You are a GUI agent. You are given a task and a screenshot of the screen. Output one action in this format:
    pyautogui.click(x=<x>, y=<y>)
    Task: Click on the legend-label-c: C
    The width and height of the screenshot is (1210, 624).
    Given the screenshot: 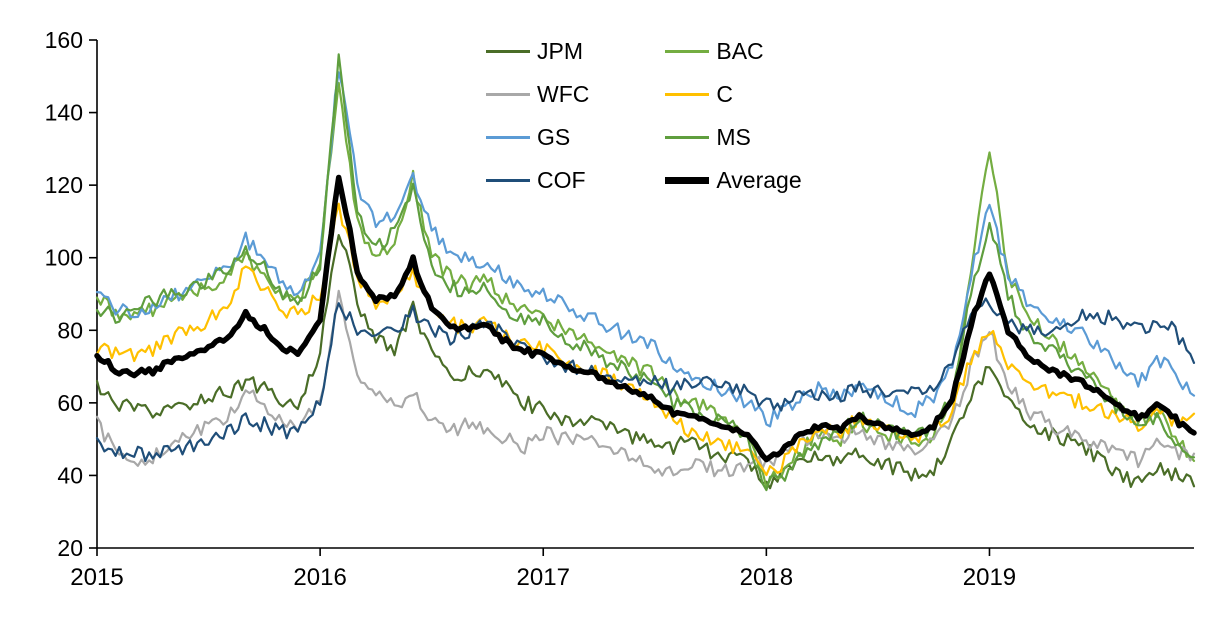 What is the action you would take?
    pyautogui.click(x=724, y=94)
    